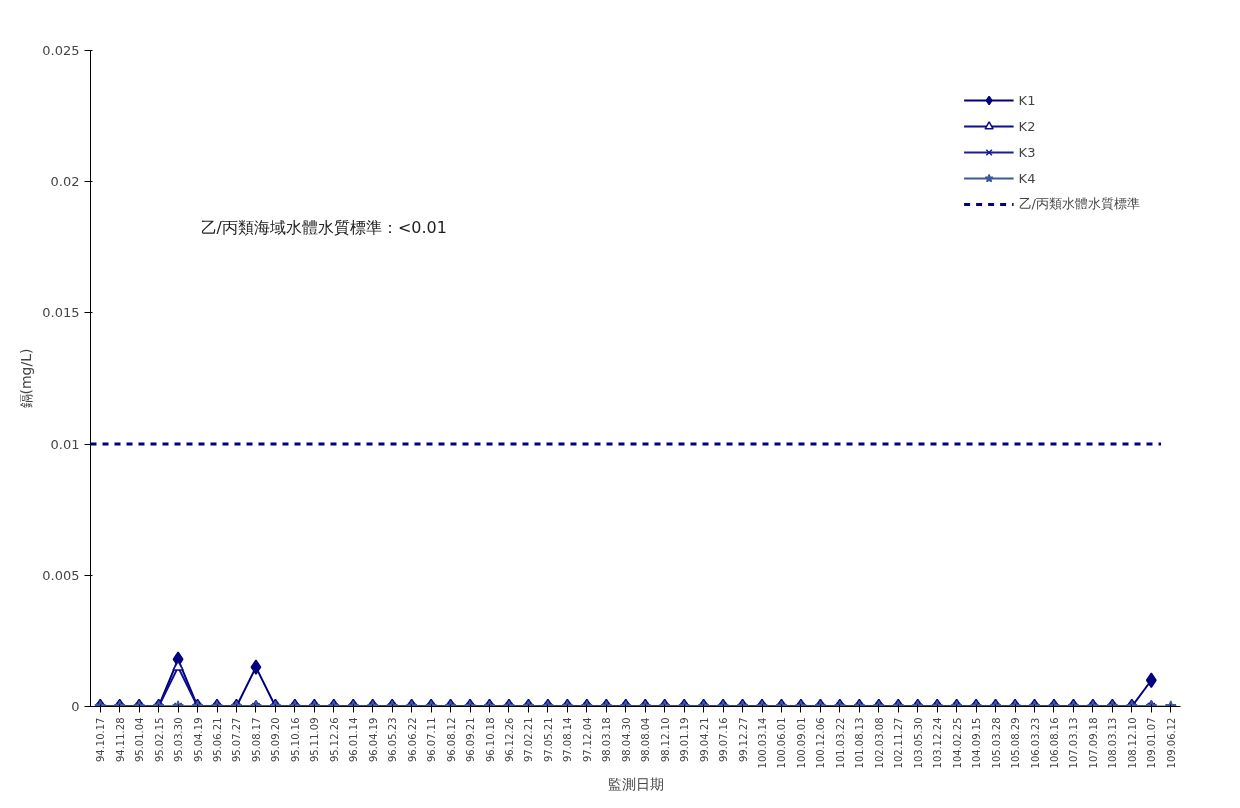  I want to click on x-tick-label: 96.04.19, so click(373, 740).